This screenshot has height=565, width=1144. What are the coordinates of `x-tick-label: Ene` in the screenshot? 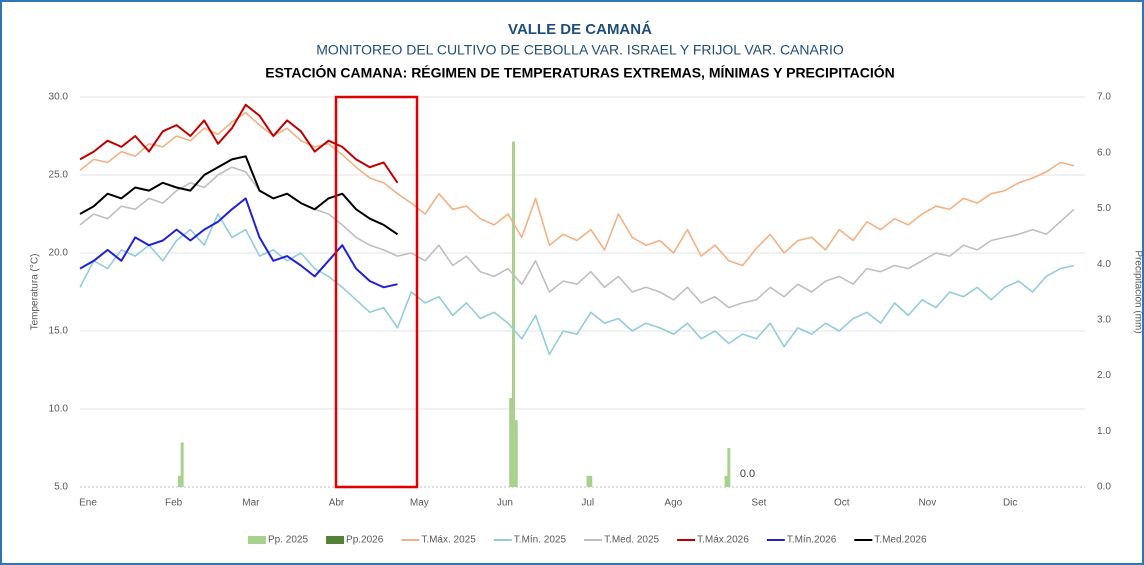 It's located at (88, 503).